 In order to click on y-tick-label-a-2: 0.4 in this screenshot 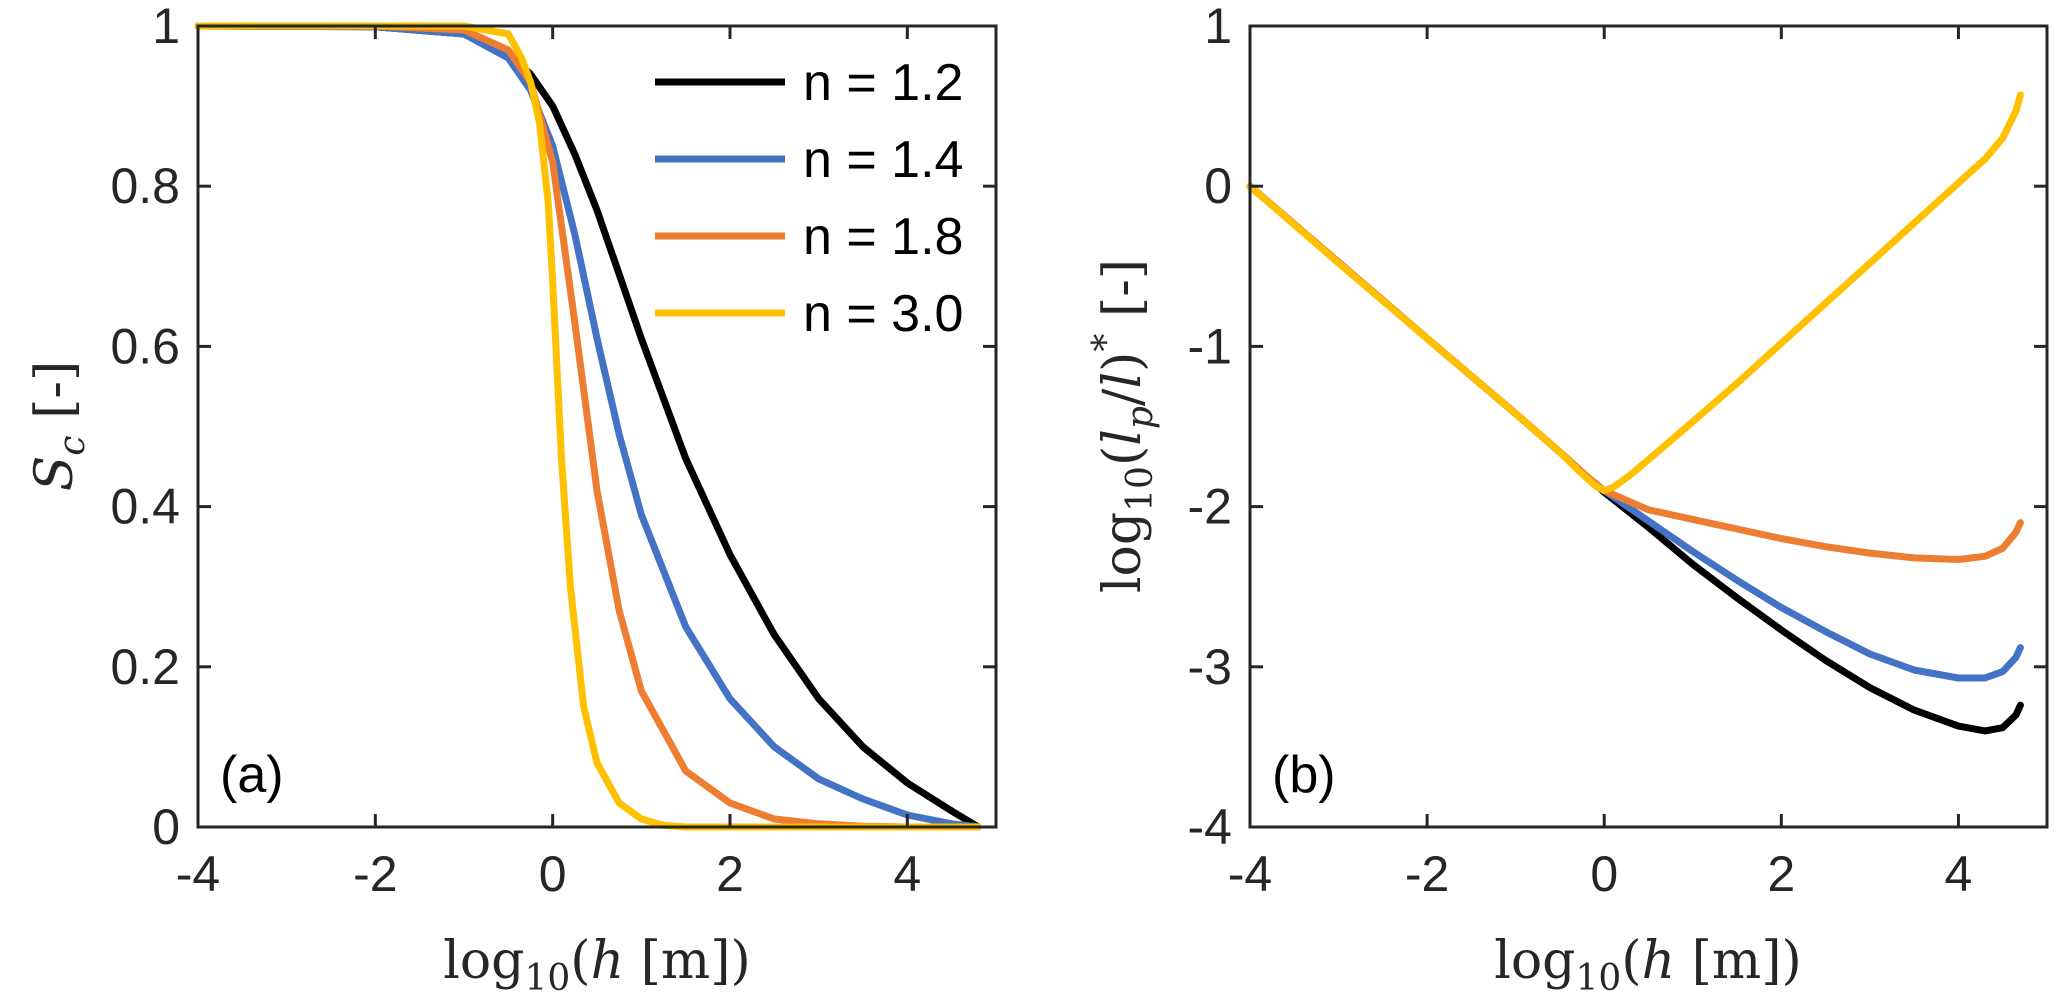, I will do `click(145, 507)`.